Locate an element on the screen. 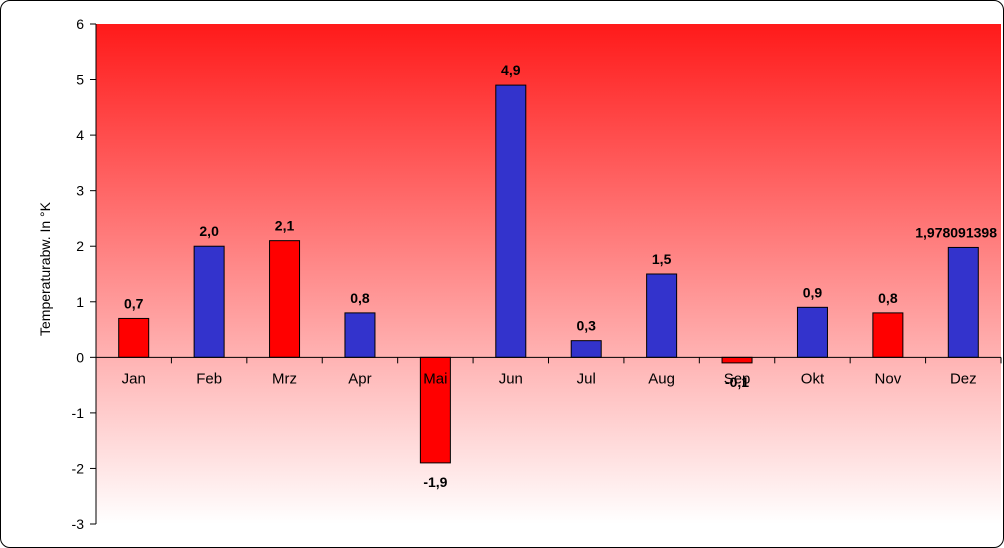 Image resolution: width=1004 pixels, height=548 pixels. y-tick-label: 6 is located at coordinates (80, 24).